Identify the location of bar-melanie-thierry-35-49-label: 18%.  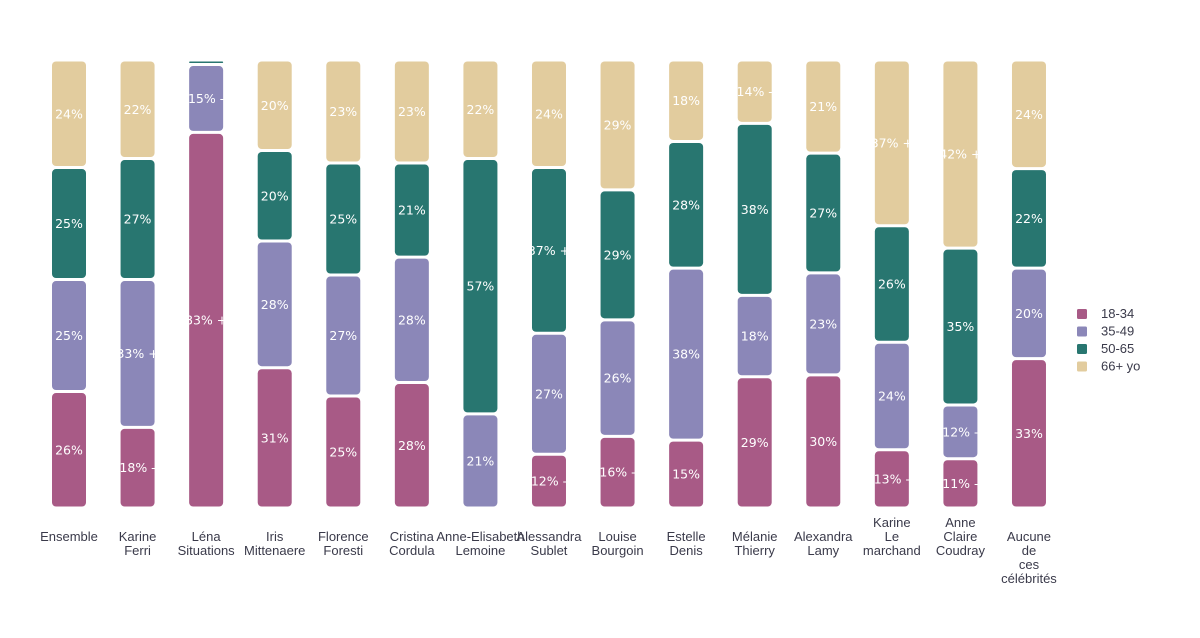
(755, 336).